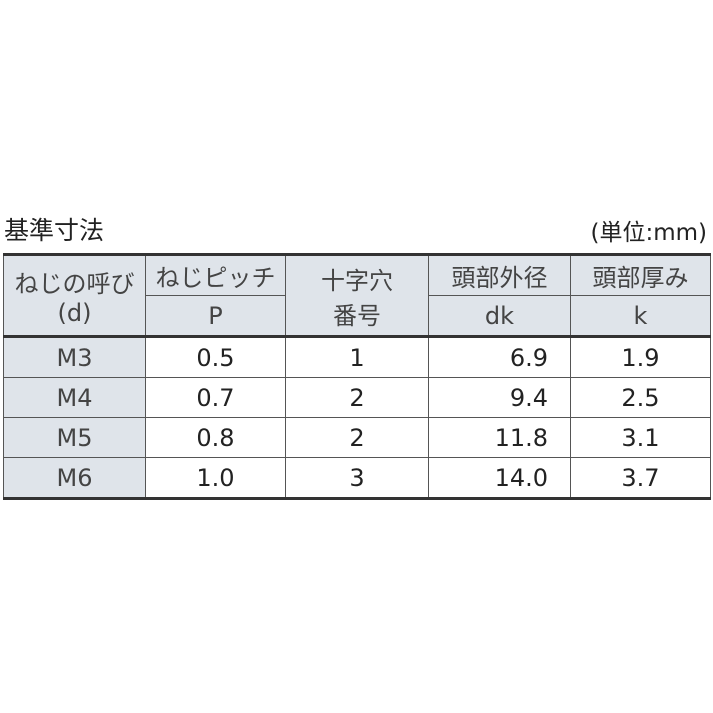 This screenshot has height=713, width=713. I want to click on header-label-2: 番号, so click(357, 315).